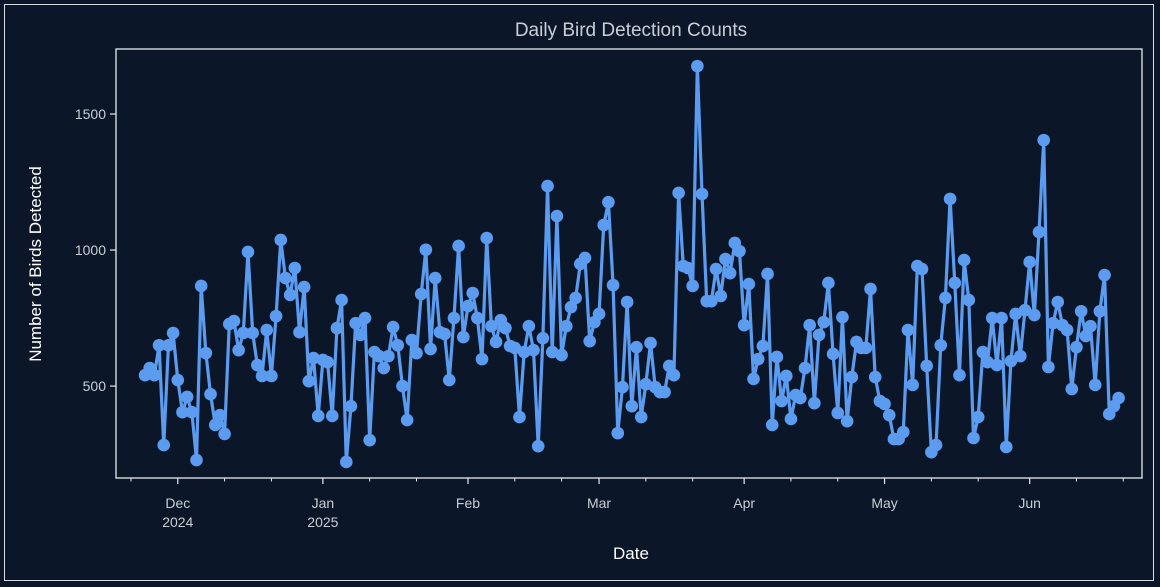 The image size is (1160, 587). What do you see at coordinates (35, 264) in the screenshot?
I see `y-axis-label: Number of Birds Detected` at bounding box center [35, 264].